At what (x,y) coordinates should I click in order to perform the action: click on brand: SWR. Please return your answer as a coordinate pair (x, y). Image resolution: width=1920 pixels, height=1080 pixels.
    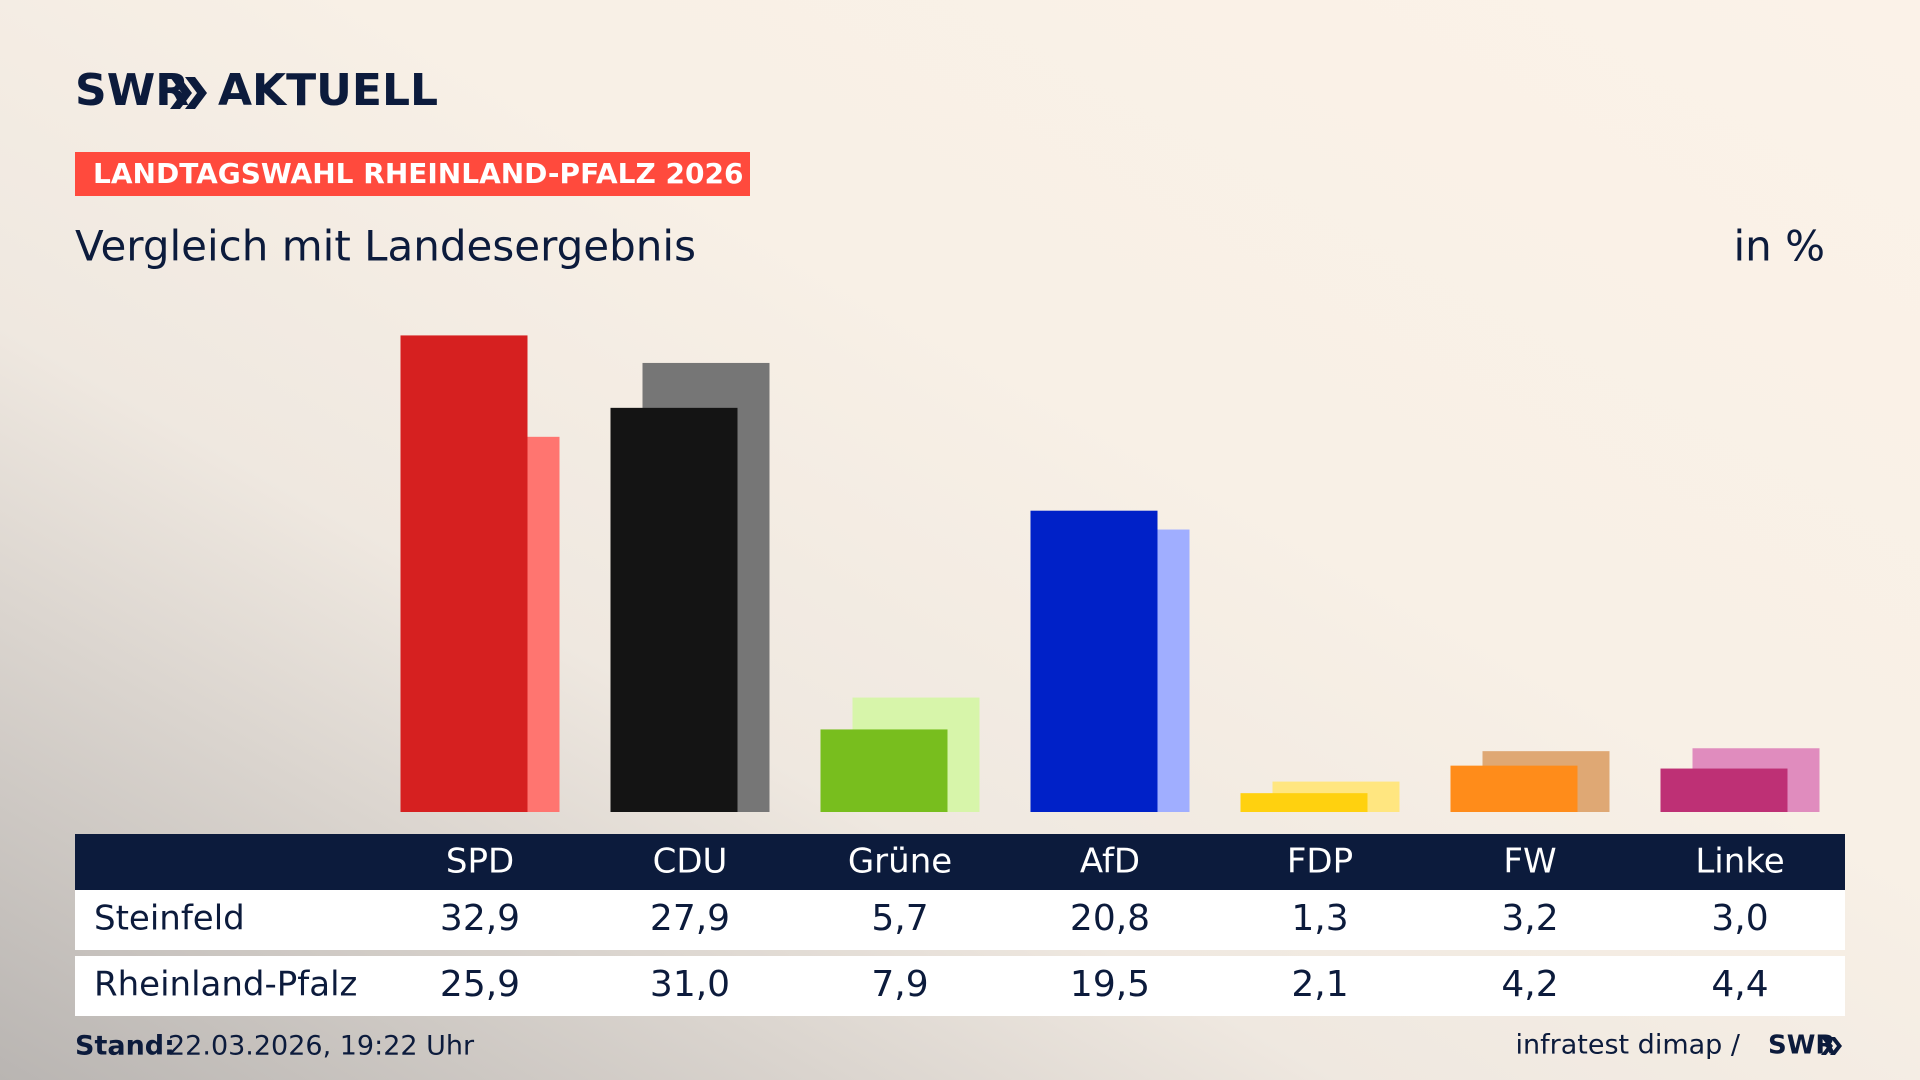
    Looking at the image, I should click on (132, 90).